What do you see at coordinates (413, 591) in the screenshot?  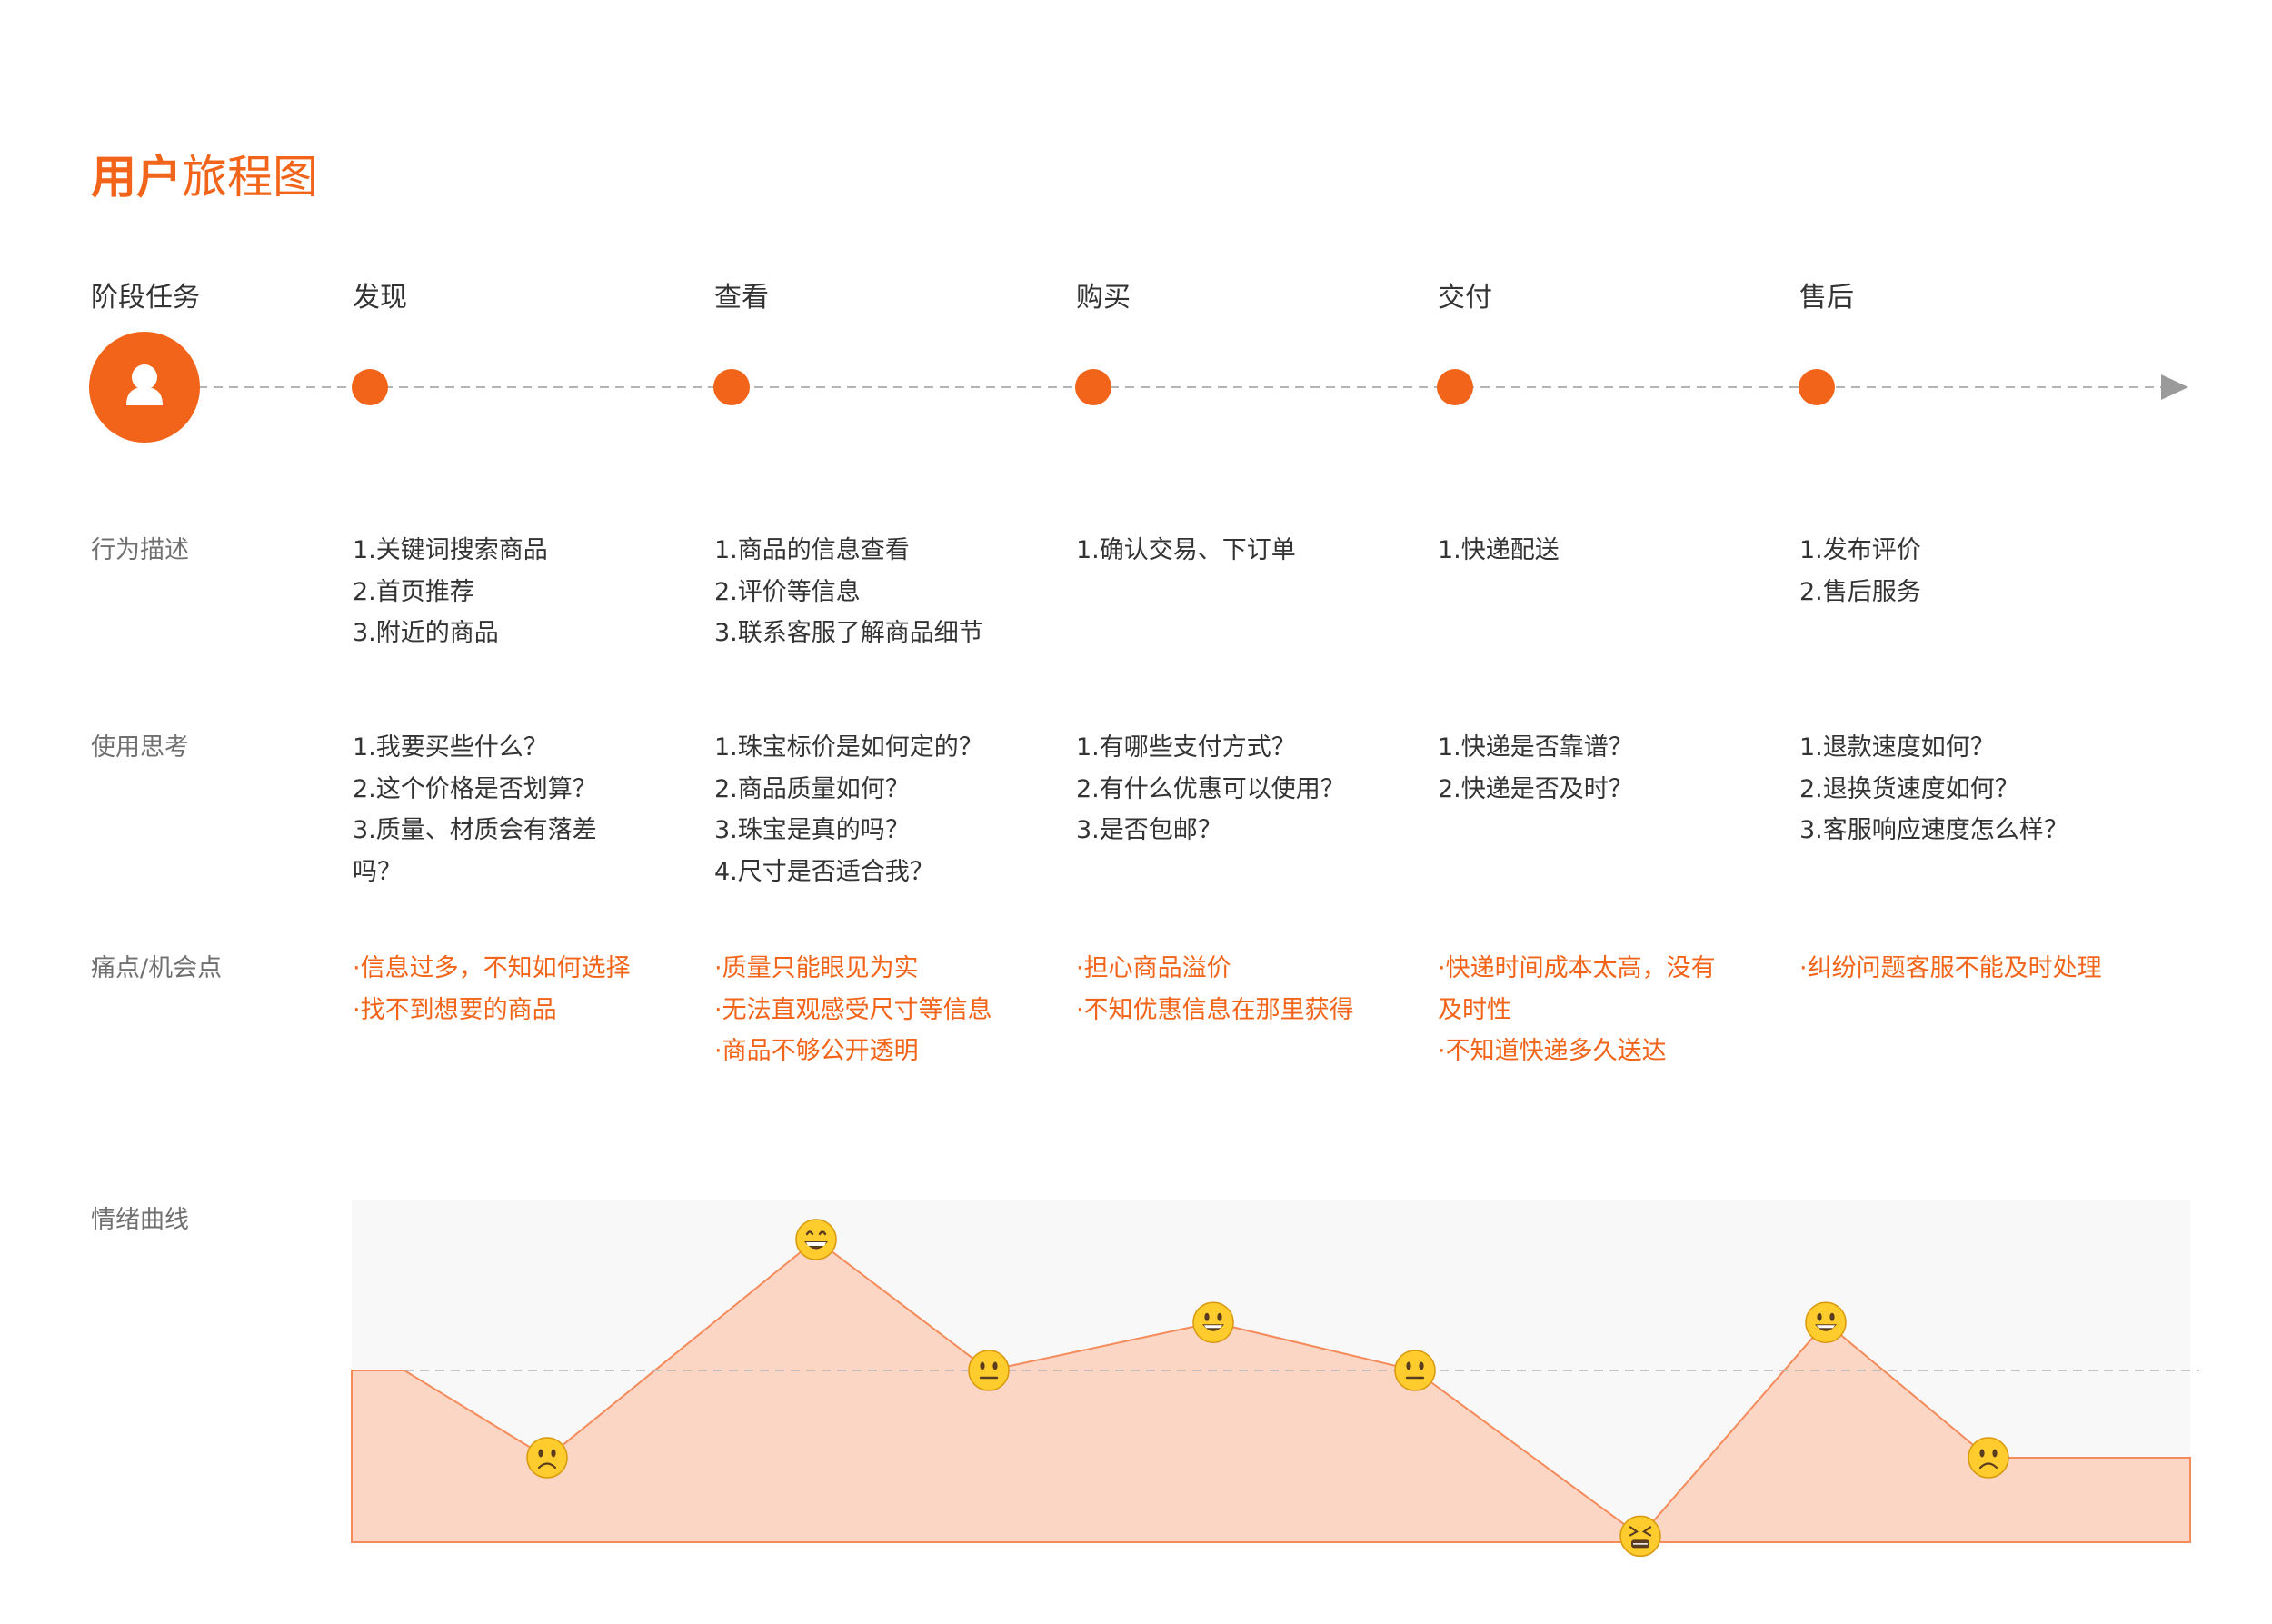 I see `behavior-item: 2.首页推荐` at bounding box center [413, 591].